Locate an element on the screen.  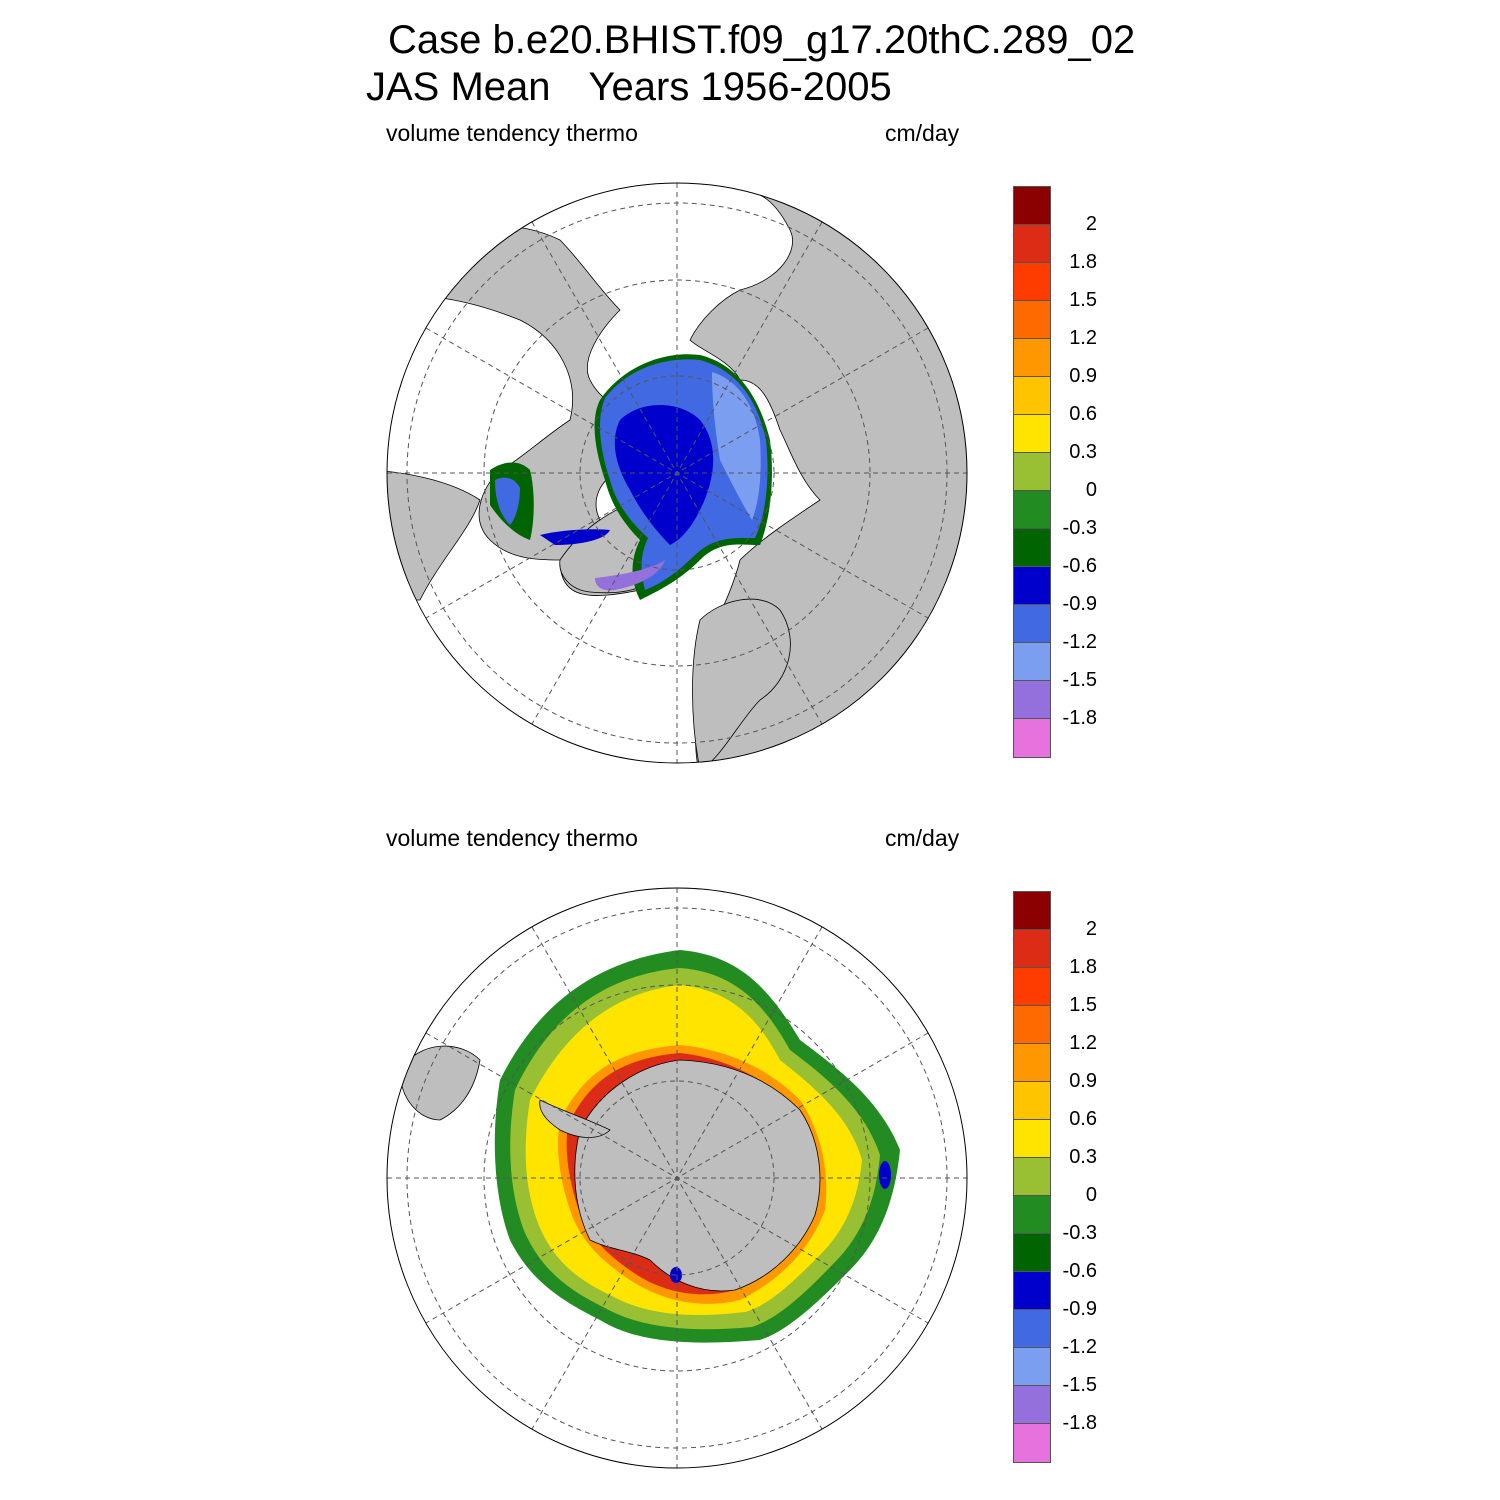
season-years-title: JAS Mean Years 1956-2005 is located at coordinates (629, 87).